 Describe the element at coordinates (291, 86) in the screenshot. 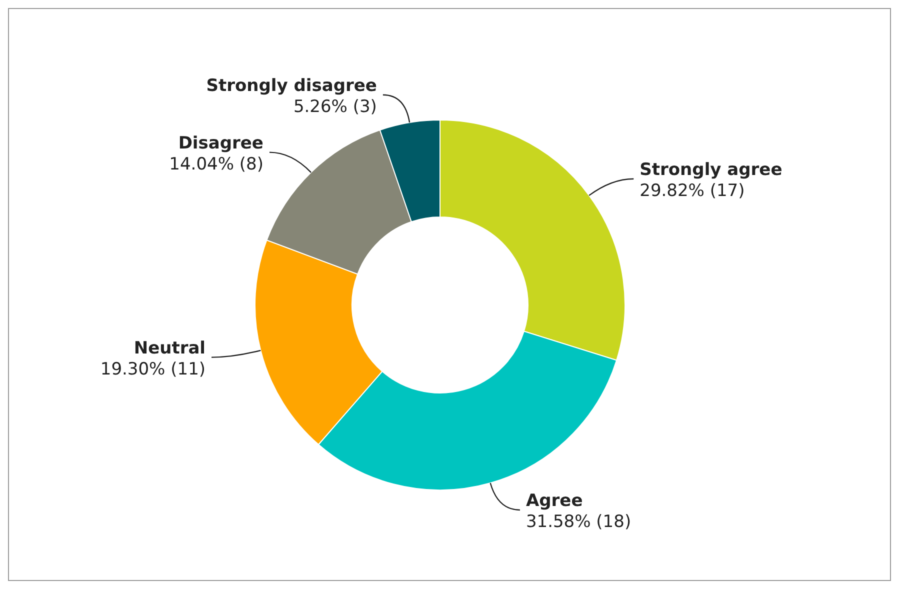

I see `slice-label: Strongly disagree` at that location.